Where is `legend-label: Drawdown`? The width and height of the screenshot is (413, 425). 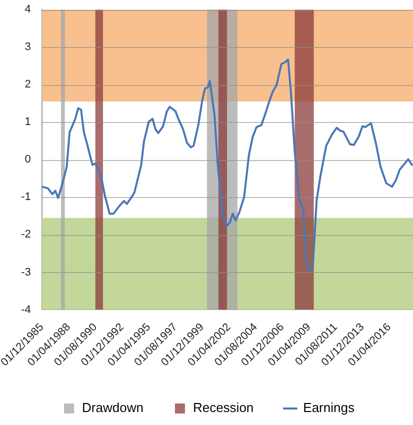
legend-label: Drawdown is located at coordinates (113, 408).